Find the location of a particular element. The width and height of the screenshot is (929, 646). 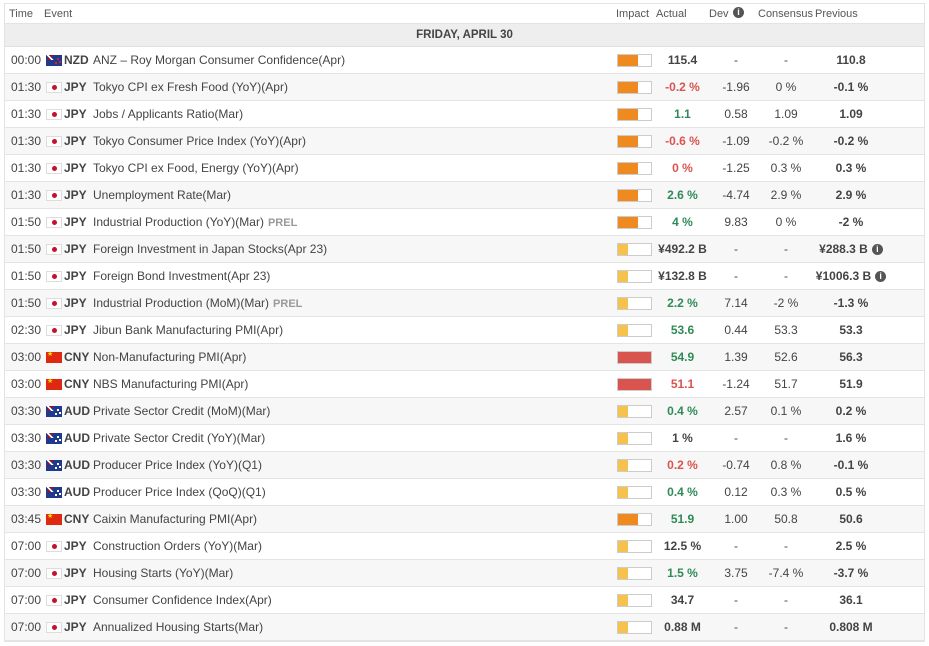

event-name-link: Caixin Manufacturing PMI(Apr) is located at coordinates (175, 519).